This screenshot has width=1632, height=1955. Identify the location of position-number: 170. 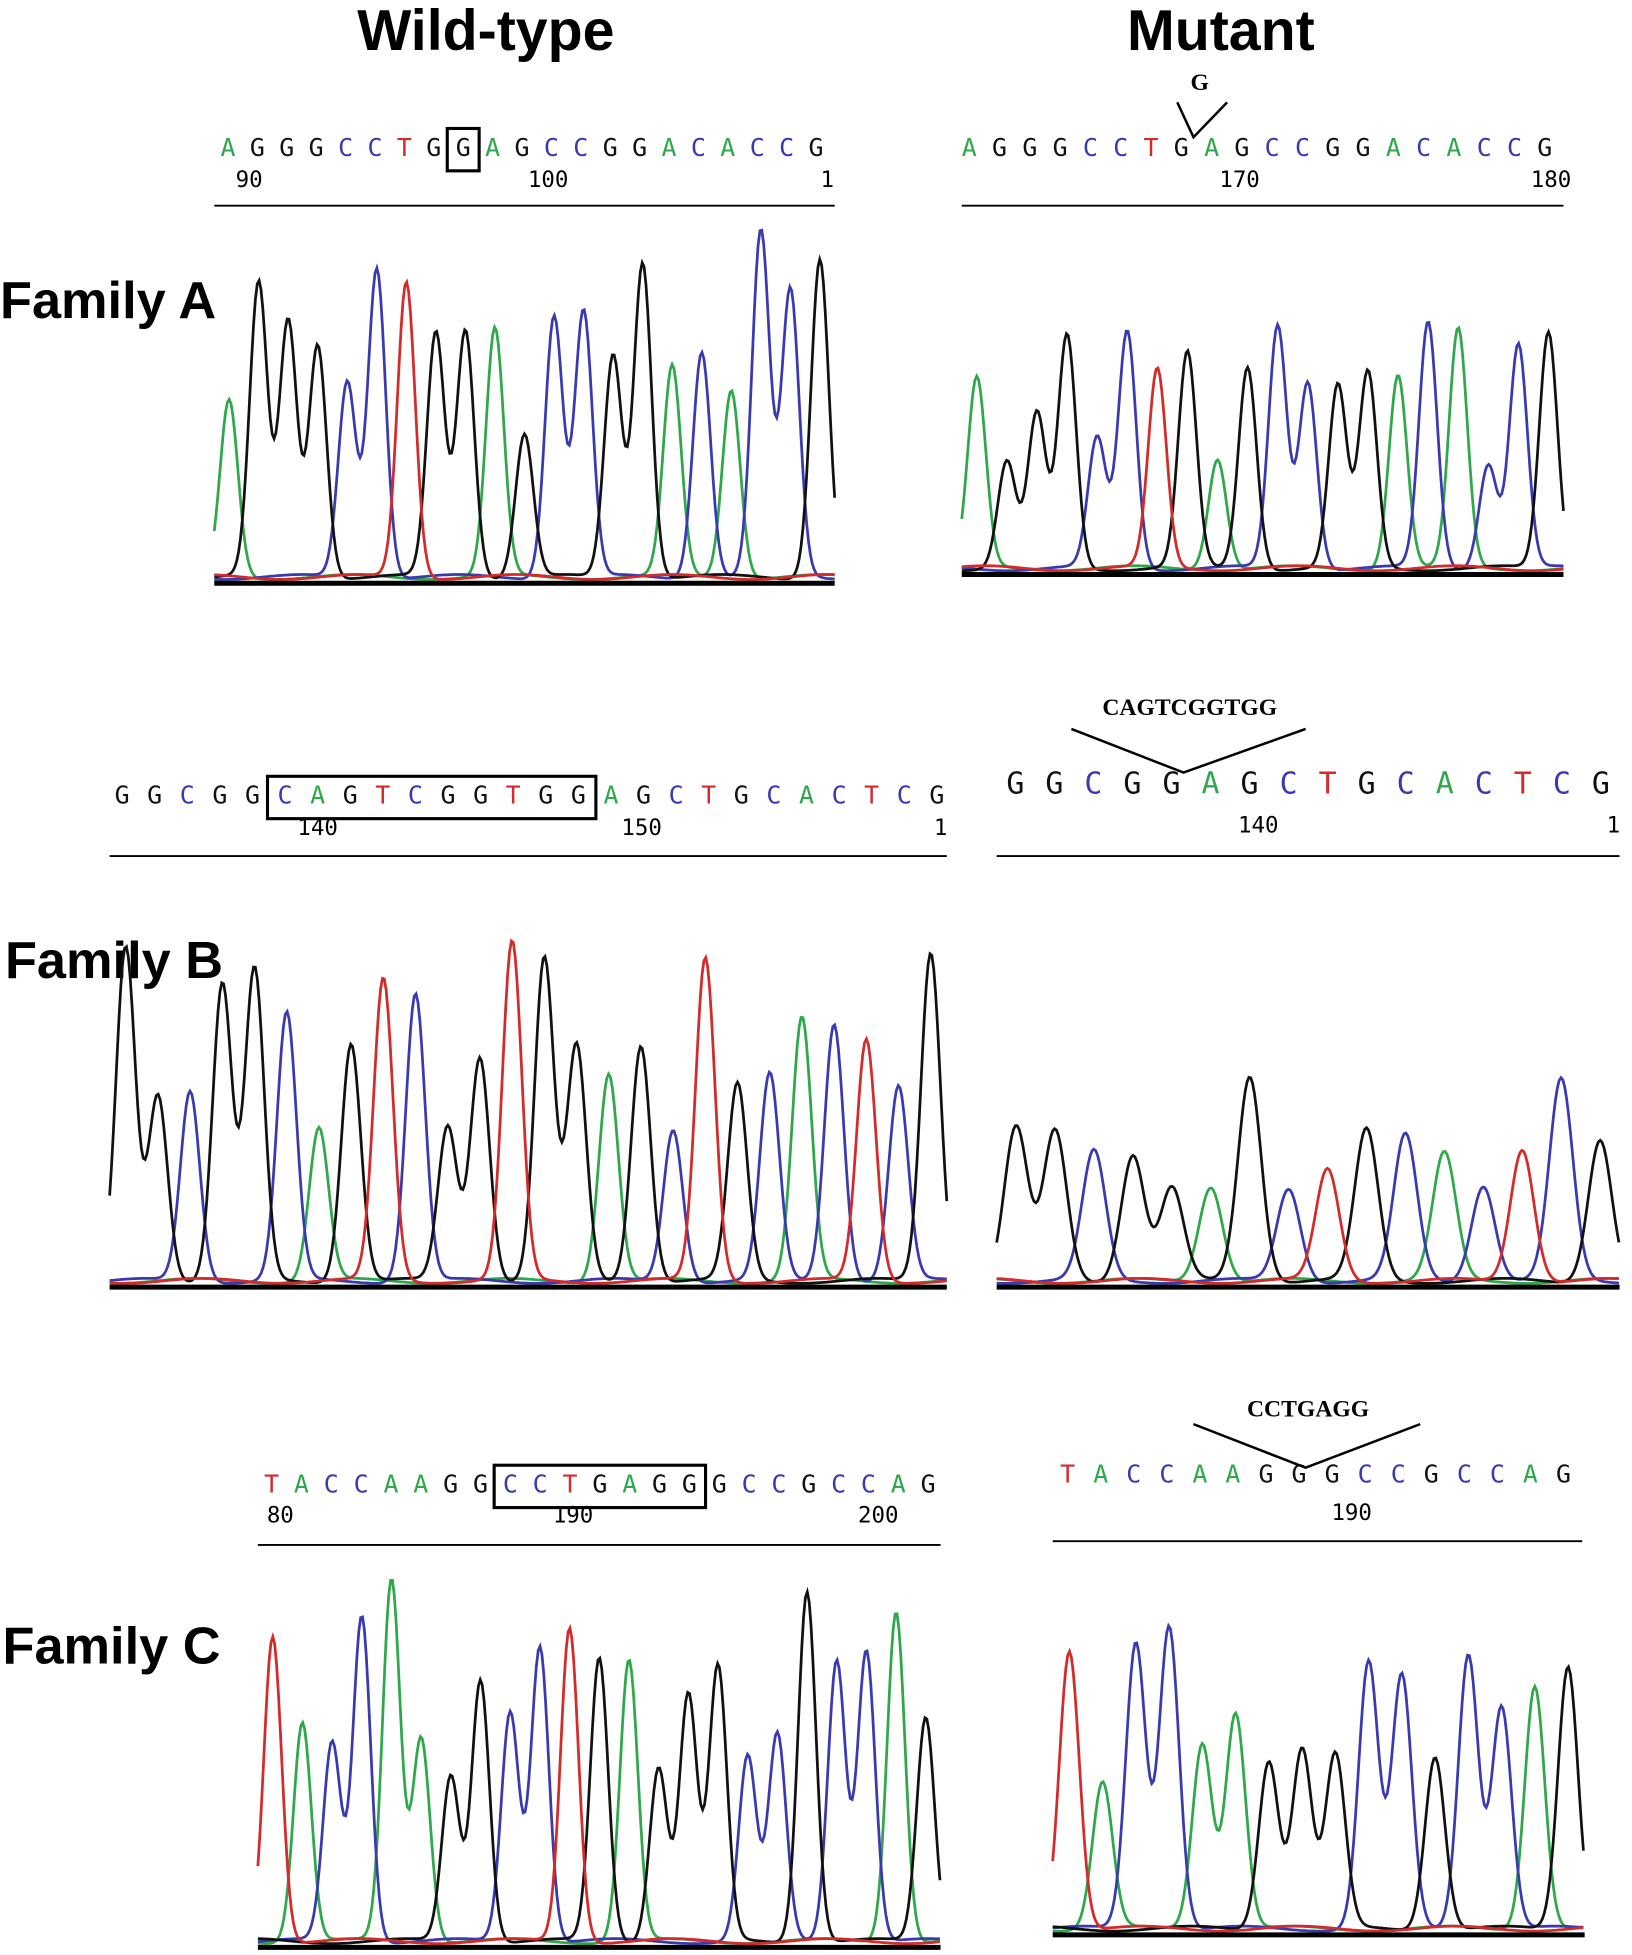
(1239, 180).